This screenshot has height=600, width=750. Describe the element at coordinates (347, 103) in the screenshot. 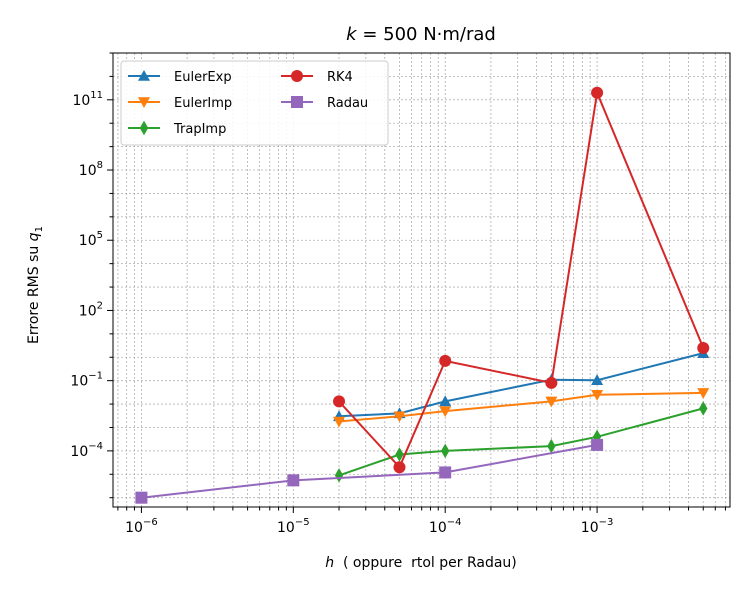

I see `legend-label-radau: Radau` at that location.